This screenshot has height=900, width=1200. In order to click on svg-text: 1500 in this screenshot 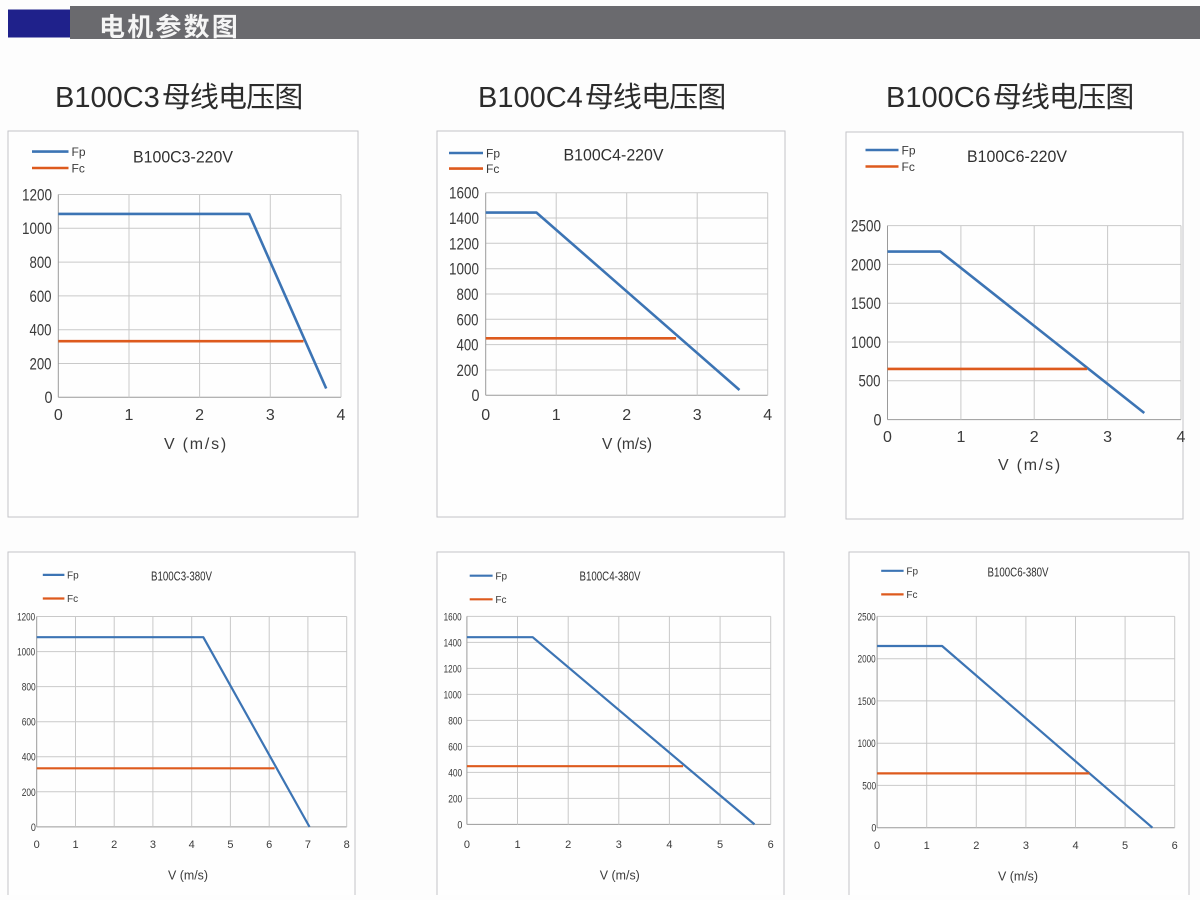, I will do `click(867, 702)`.